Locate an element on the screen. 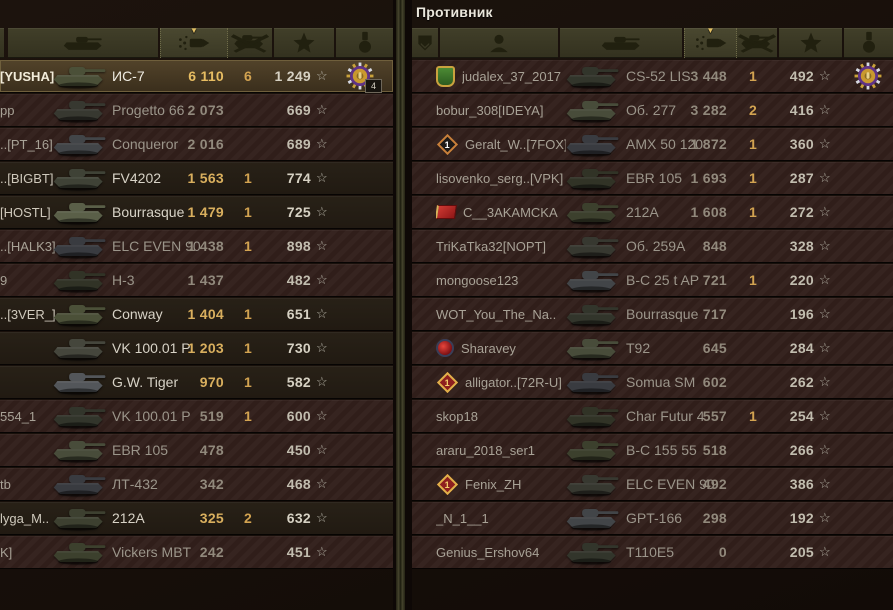  enemy-row: Genius_Ershov64 T110E5 0 205 ☆ is located at coordinates (652, 552).